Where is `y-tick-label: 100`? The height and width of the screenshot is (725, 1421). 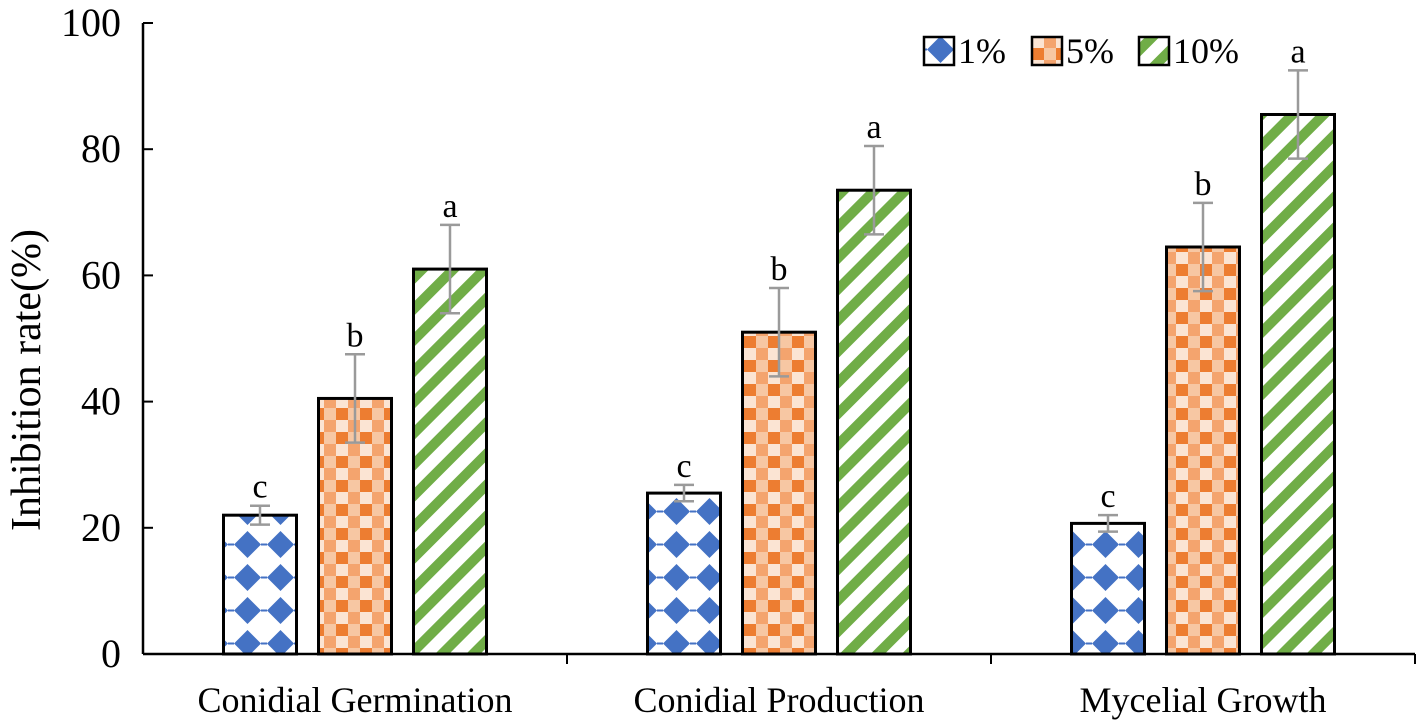
y-tick-label: 100 is located at coordinates (91, 22).